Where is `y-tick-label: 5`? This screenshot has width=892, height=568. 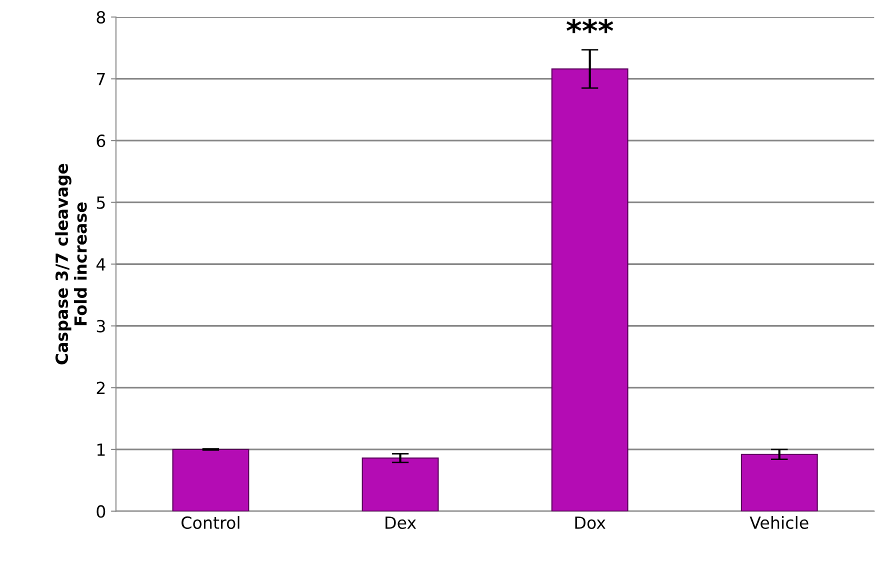 y-tick-label: 5 is located at coordinates (100, 202).